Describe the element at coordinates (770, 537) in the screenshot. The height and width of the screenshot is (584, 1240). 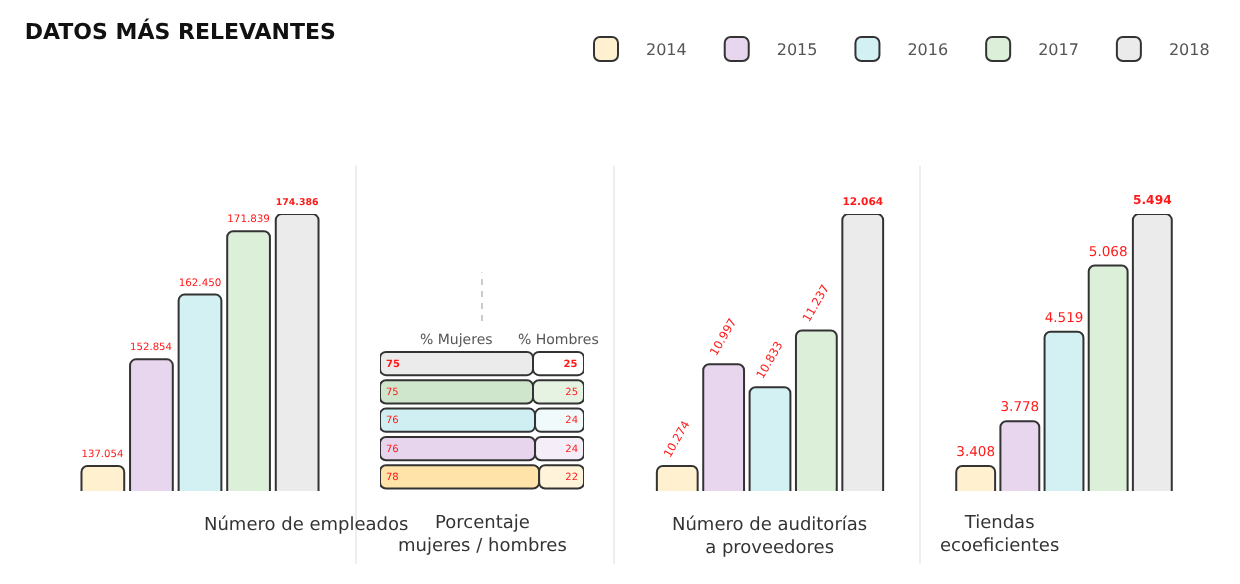
I see `x-axis-title: Número de auditorías a proveedores` at that location.